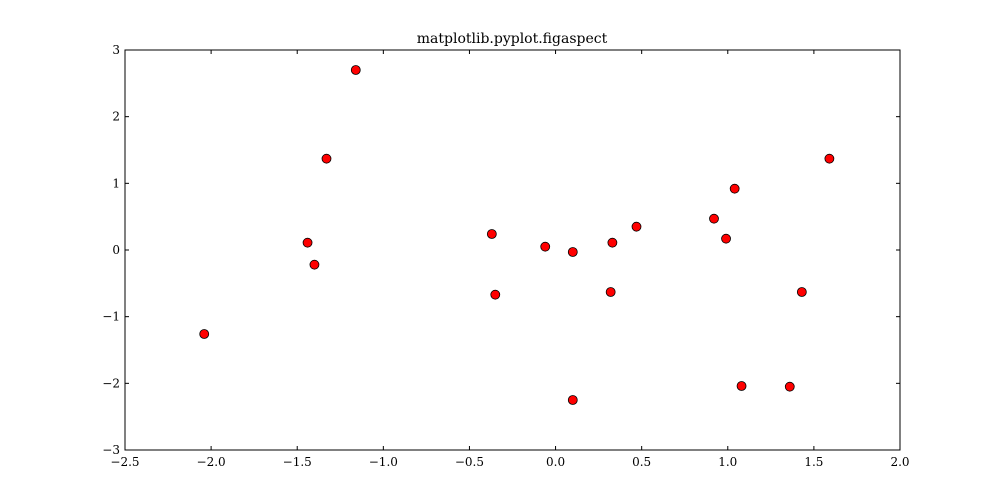 The image size is (1000, 500). I want to click on x-tick-label: 0.5, so click(641, 462).